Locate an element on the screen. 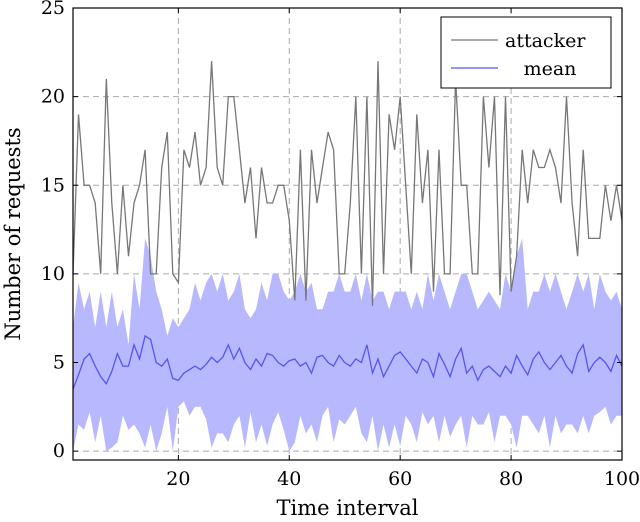  y-tick-label: 10 is located at coordinates (53, 274).